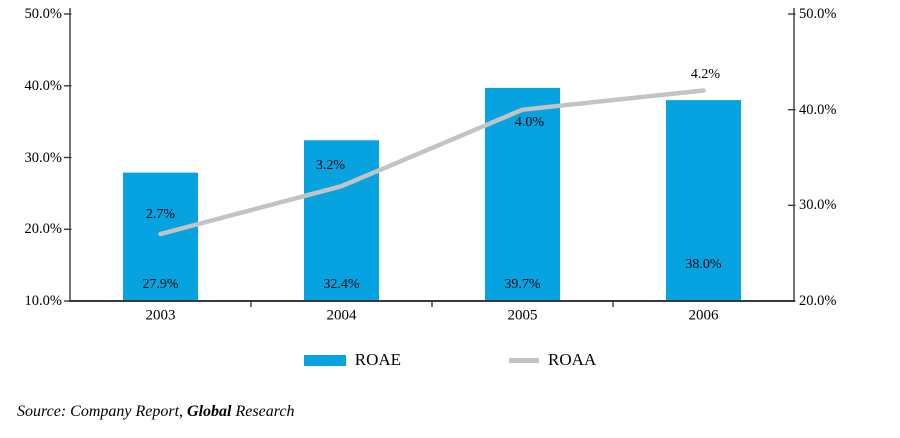 This screenshot has height=438, width=900. What do you see at coordinates (263, 411) in the screenshot?
I see `source-suffix: Research` at bounding box center [263, 411].